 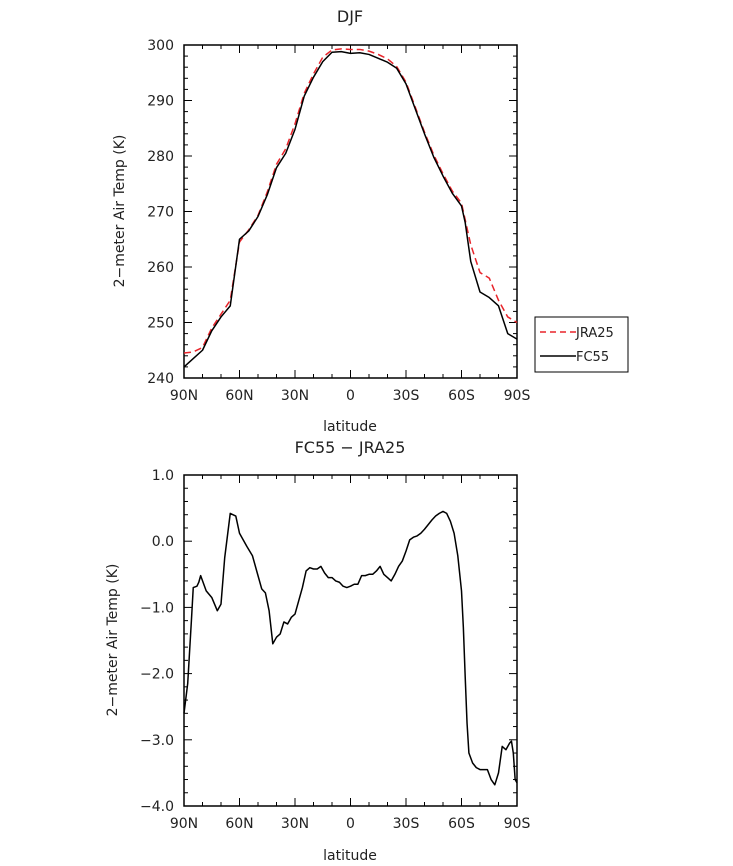 I want to click on y-tick-label: 240, so click(x=160, y=379).